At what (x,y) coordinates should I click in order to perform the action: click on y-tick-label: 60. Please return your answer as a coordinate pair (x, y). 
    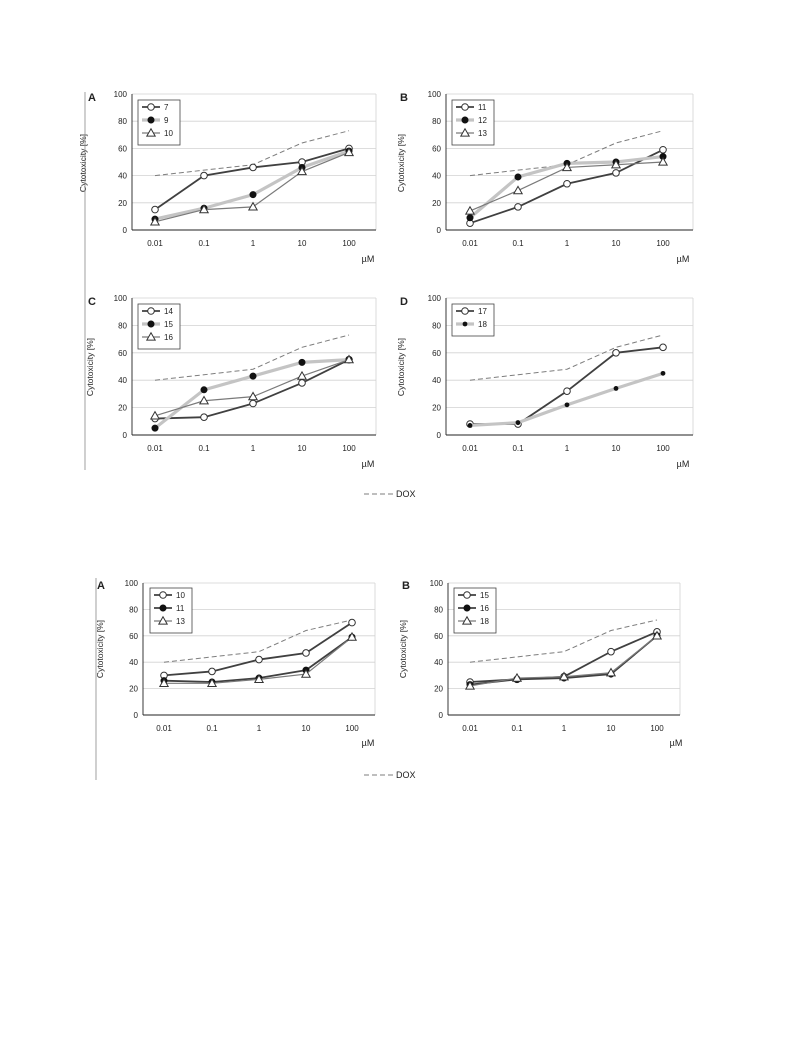
    Looking at the image, I should click on (436, 148).